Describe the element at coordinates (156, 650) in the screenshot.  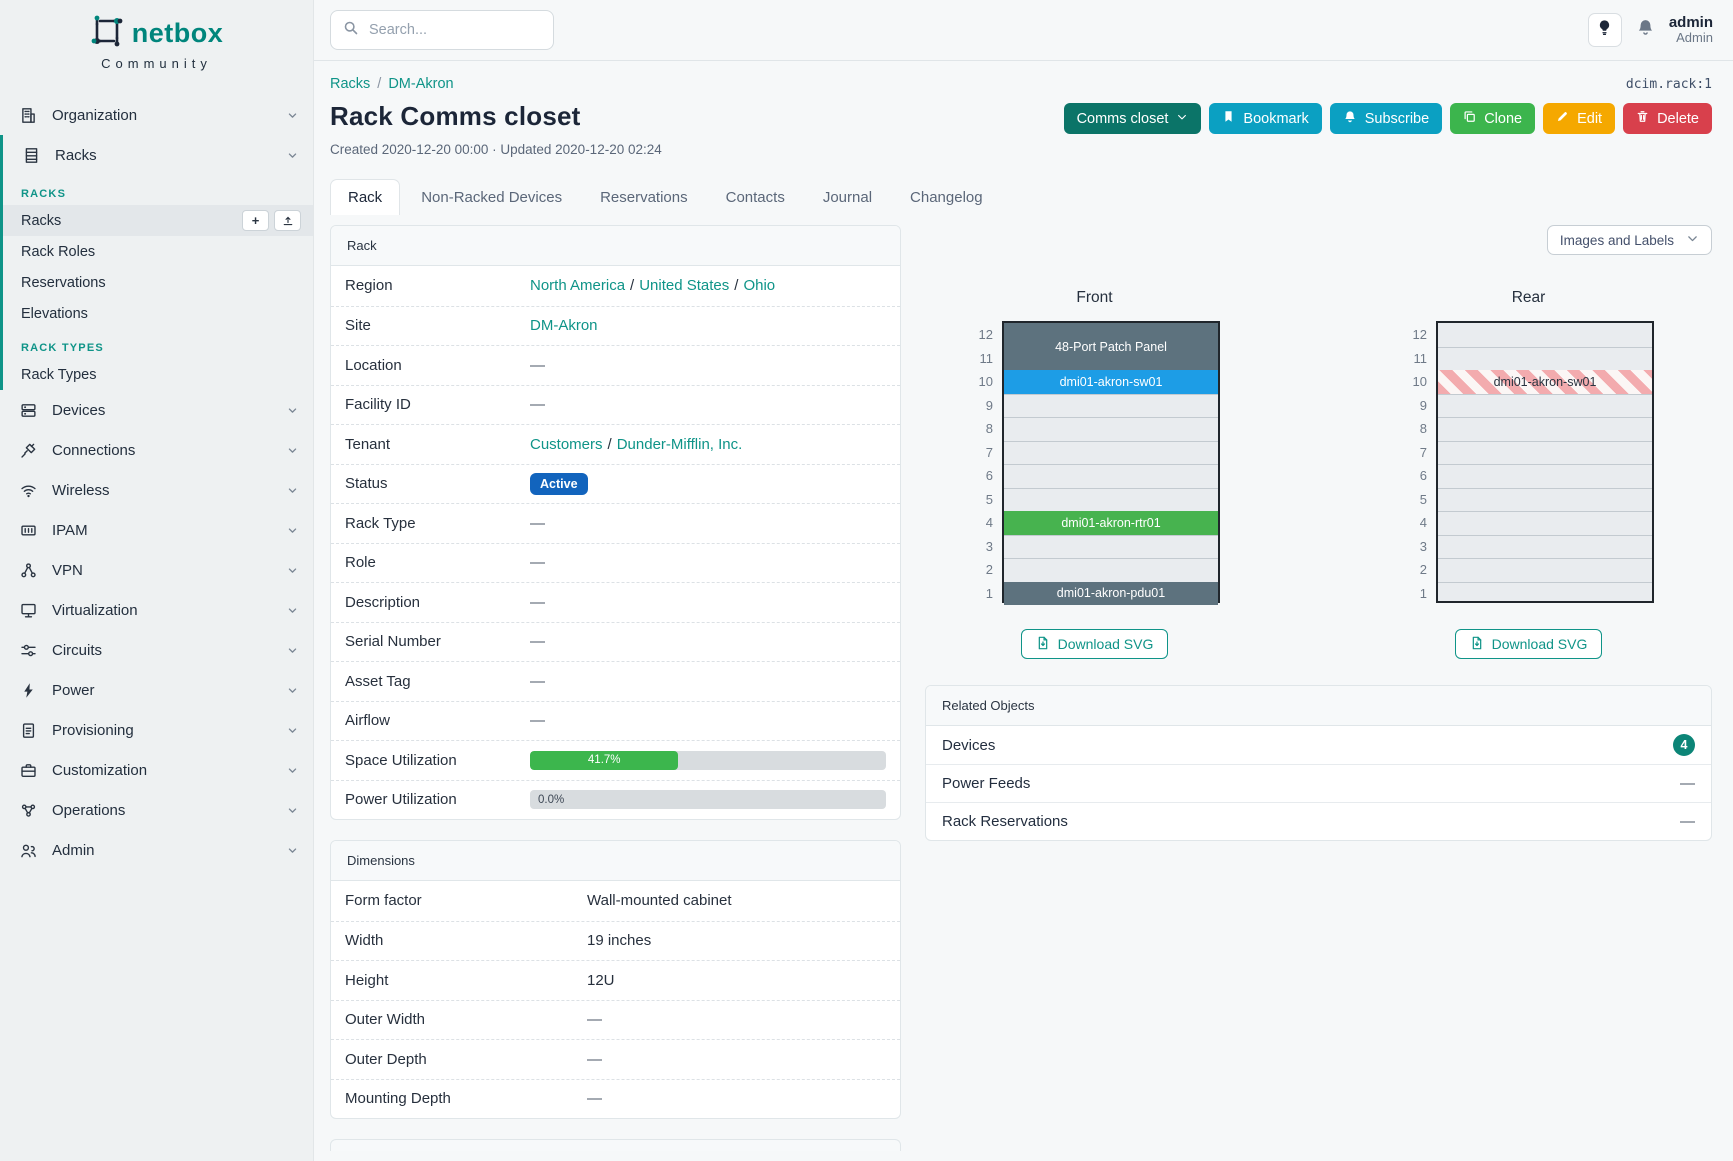
I see `sidebar-item-circuits: Circuits` at that location.